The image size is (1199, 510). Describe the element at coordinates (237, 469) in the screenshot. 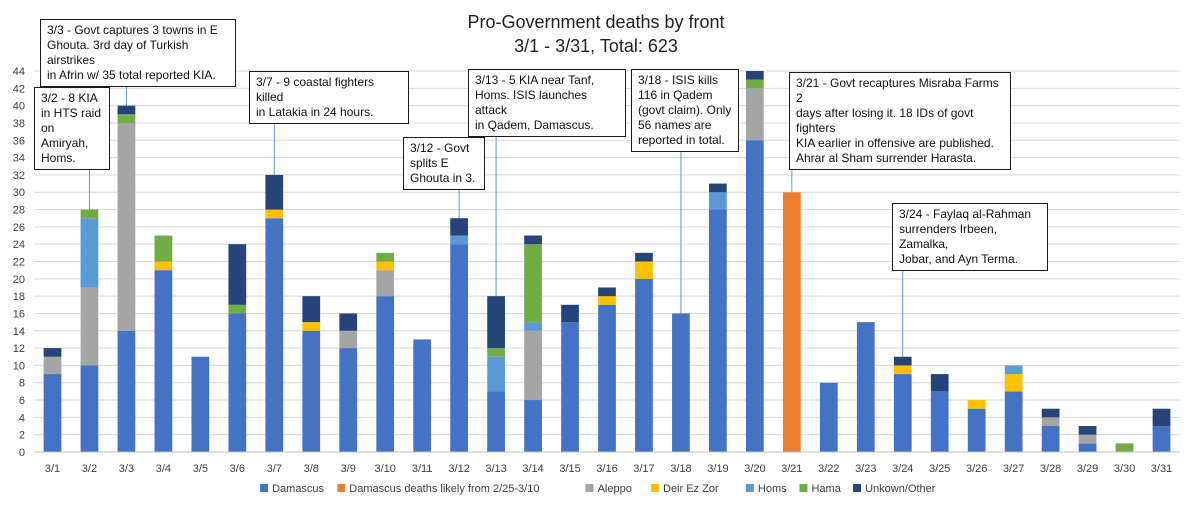

I see `x-tick-label: 3/6` at that location.